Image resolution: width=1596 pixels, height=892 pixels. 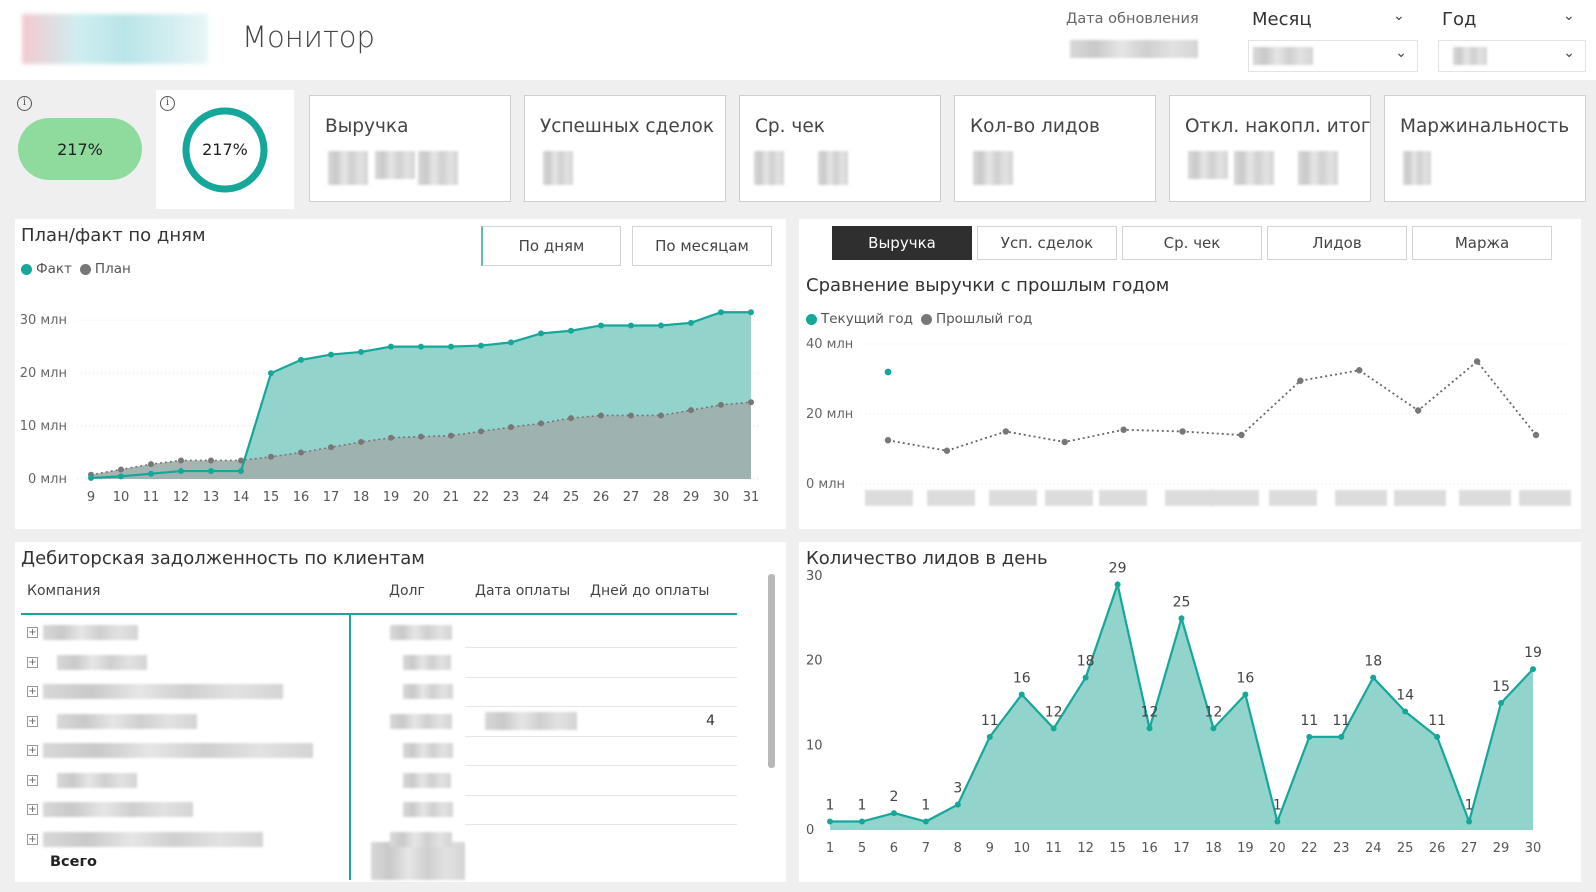 I want to click on x-tick-label: 29, so click(x=691, y=497).